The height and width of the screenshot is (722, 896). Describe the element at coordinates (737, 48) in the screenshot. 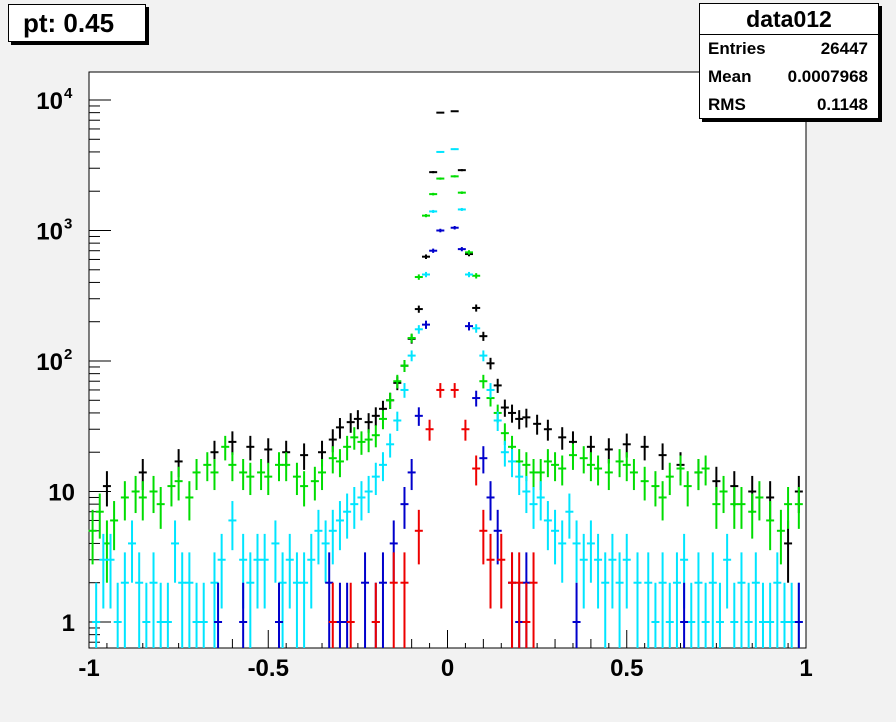

I see `stats-label: Entries` at that location.